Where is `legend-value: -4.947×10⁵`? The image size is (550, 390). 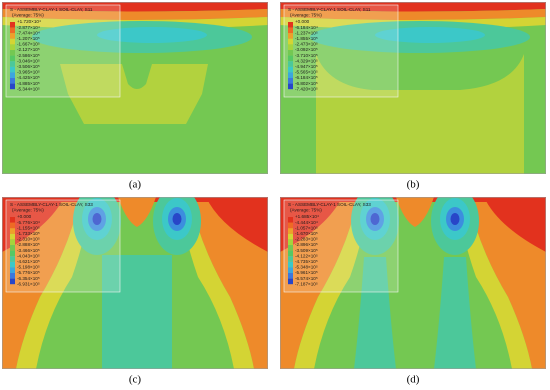
legend-value: -4.947×10⁵ is located at coordinates (306, 66).